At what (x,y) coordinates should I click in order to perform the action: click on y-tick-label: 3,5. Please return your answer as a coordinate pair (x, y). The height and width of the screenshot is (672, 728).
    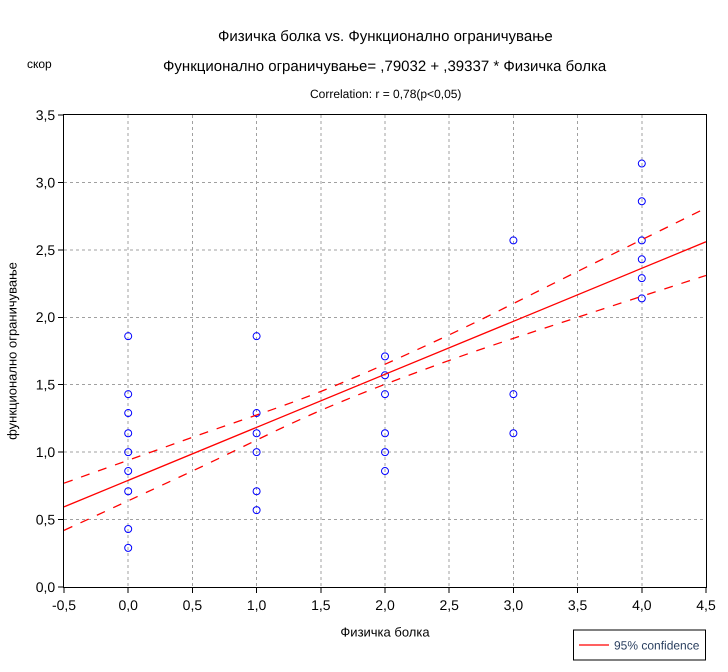
    Looking at the image, I should click on (46, 114).